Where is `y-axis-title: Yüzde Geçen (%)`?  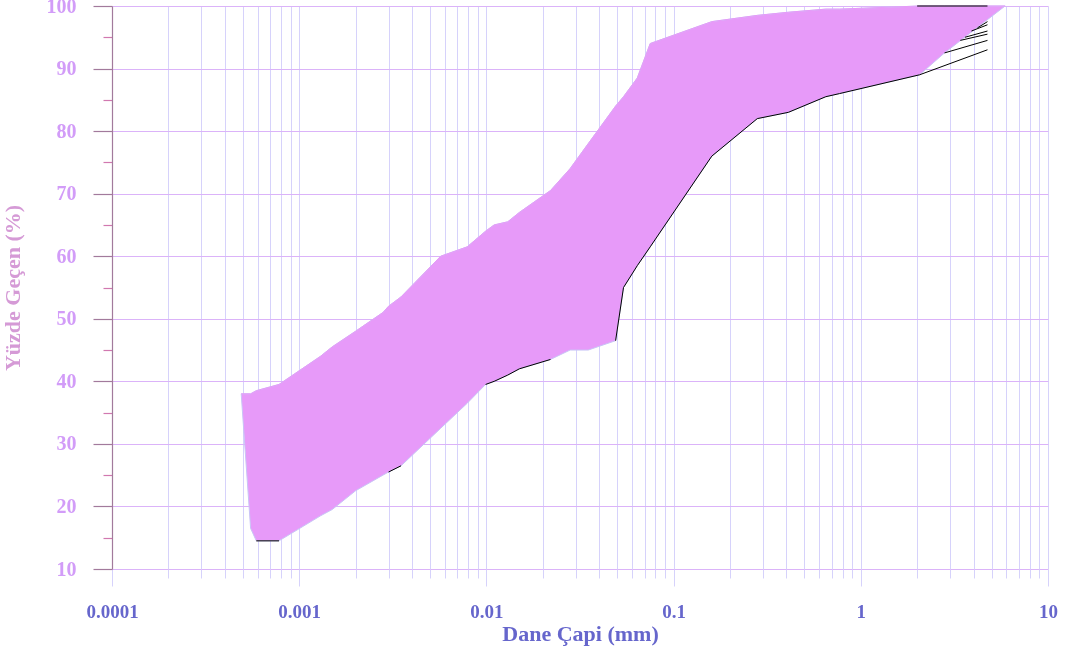
y-axis-title: Yüzde Geçen (%) is located at coordinates (12, 288).